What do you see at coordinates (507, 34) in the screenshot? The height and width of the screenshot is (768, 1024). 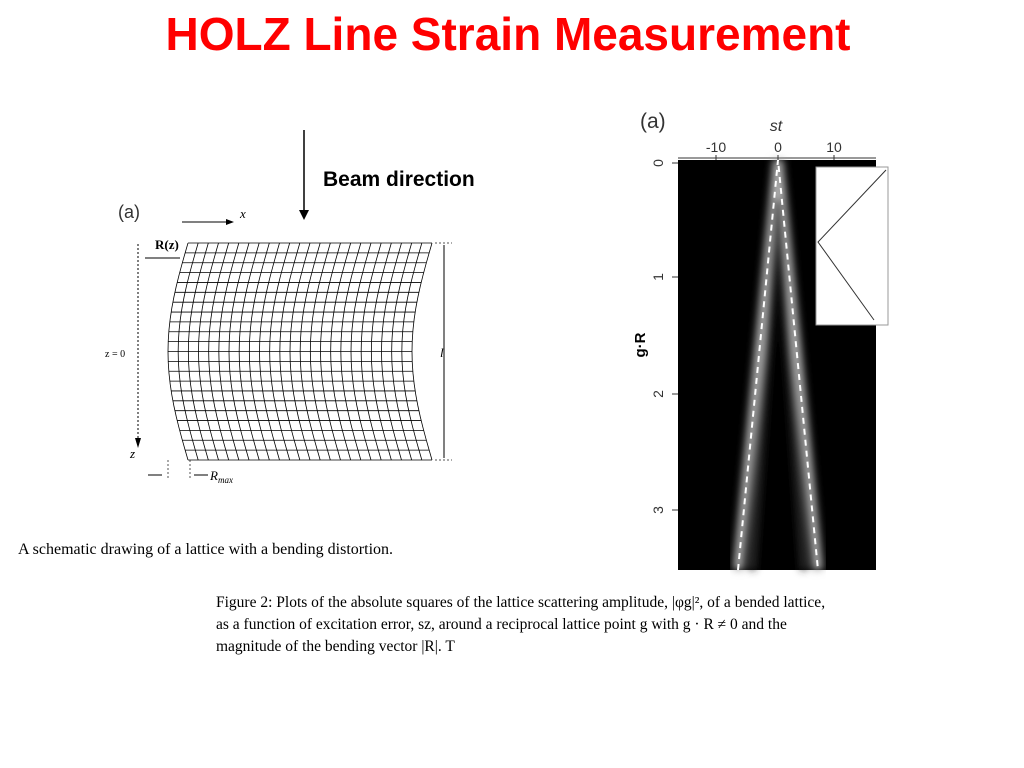 I see `slide-title: HOLZ Line Strain Measurement` at bounding box center [507, 34].